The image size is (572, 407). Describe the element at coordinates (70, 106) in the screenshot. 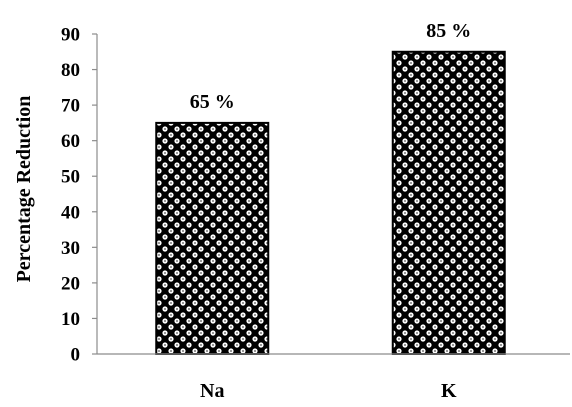

I see `y-tick-label: 70` at that location.